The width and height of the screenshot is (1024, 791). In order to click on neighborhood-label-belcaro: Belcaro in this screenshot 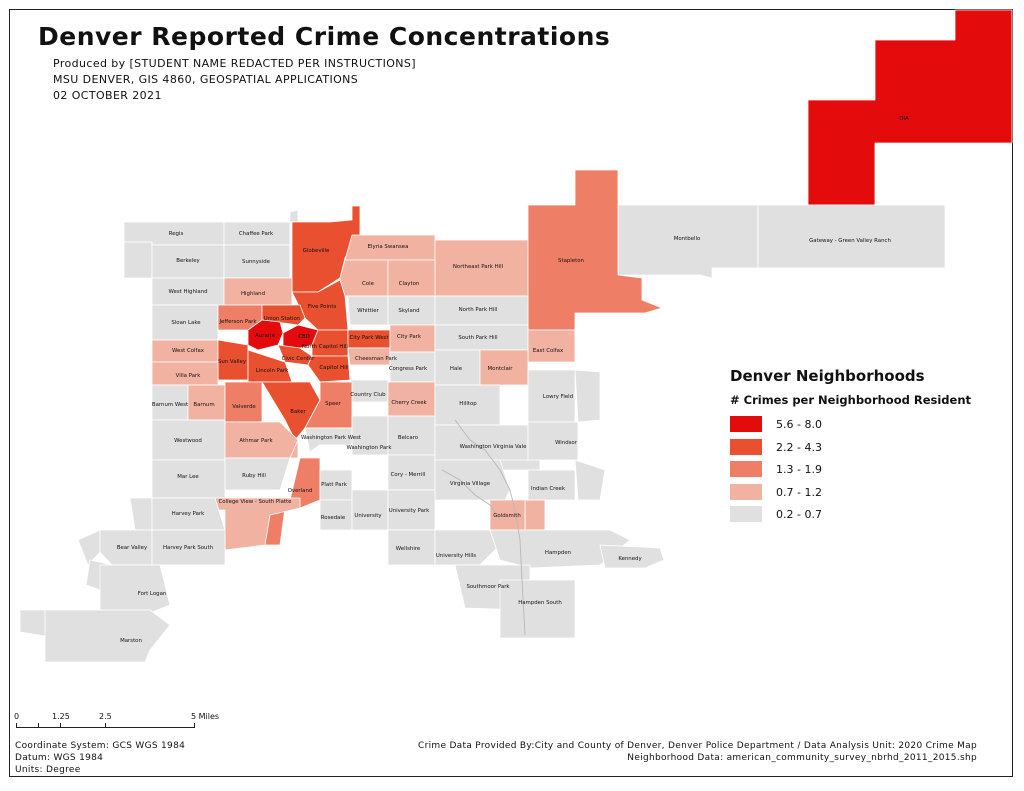, I will do `click(408, 438)`.